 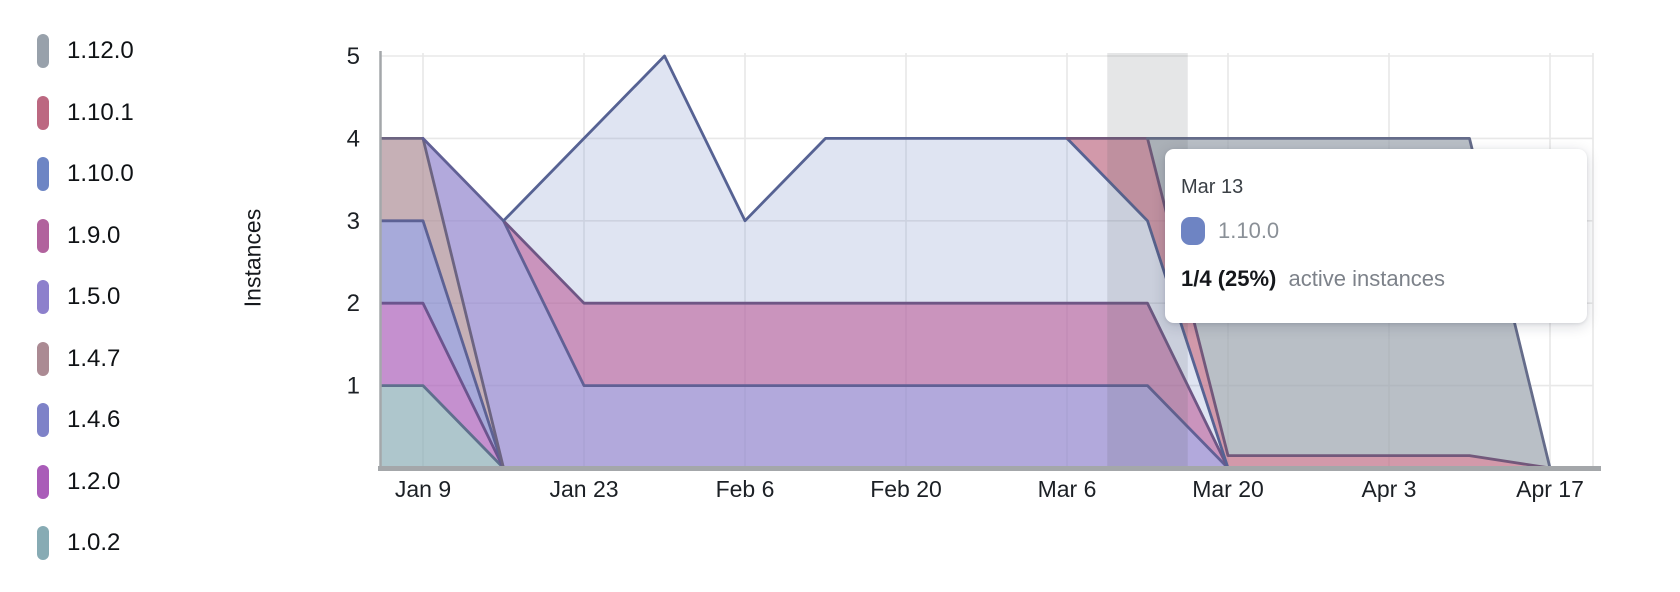 What do you see at coordinates (1067, 489) in the screenshot?
I see `x-tick-label: Mar 6` at bounding box center [1067, 489].